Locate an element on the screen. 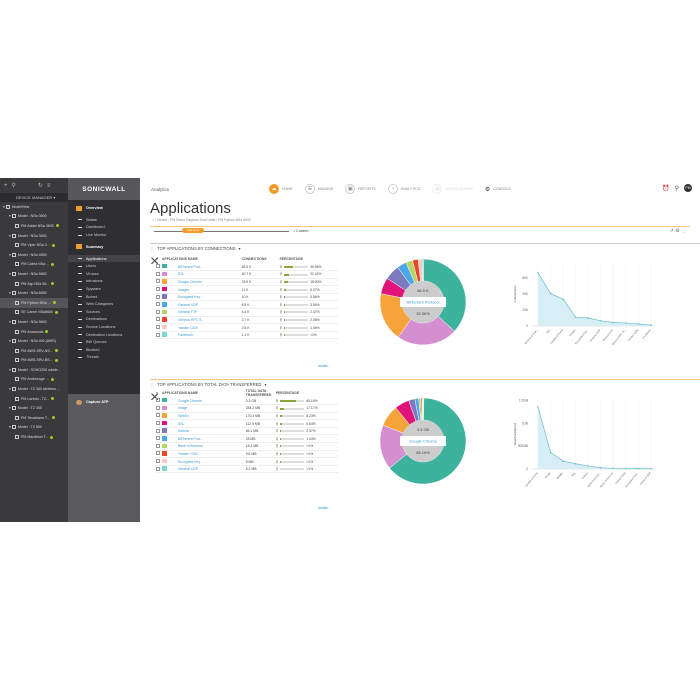 The height and width of the screenshot is (700, 700). table-row: Encrypted Key... 8 MB ⚲ <1% is located at coordinates (246, 461).